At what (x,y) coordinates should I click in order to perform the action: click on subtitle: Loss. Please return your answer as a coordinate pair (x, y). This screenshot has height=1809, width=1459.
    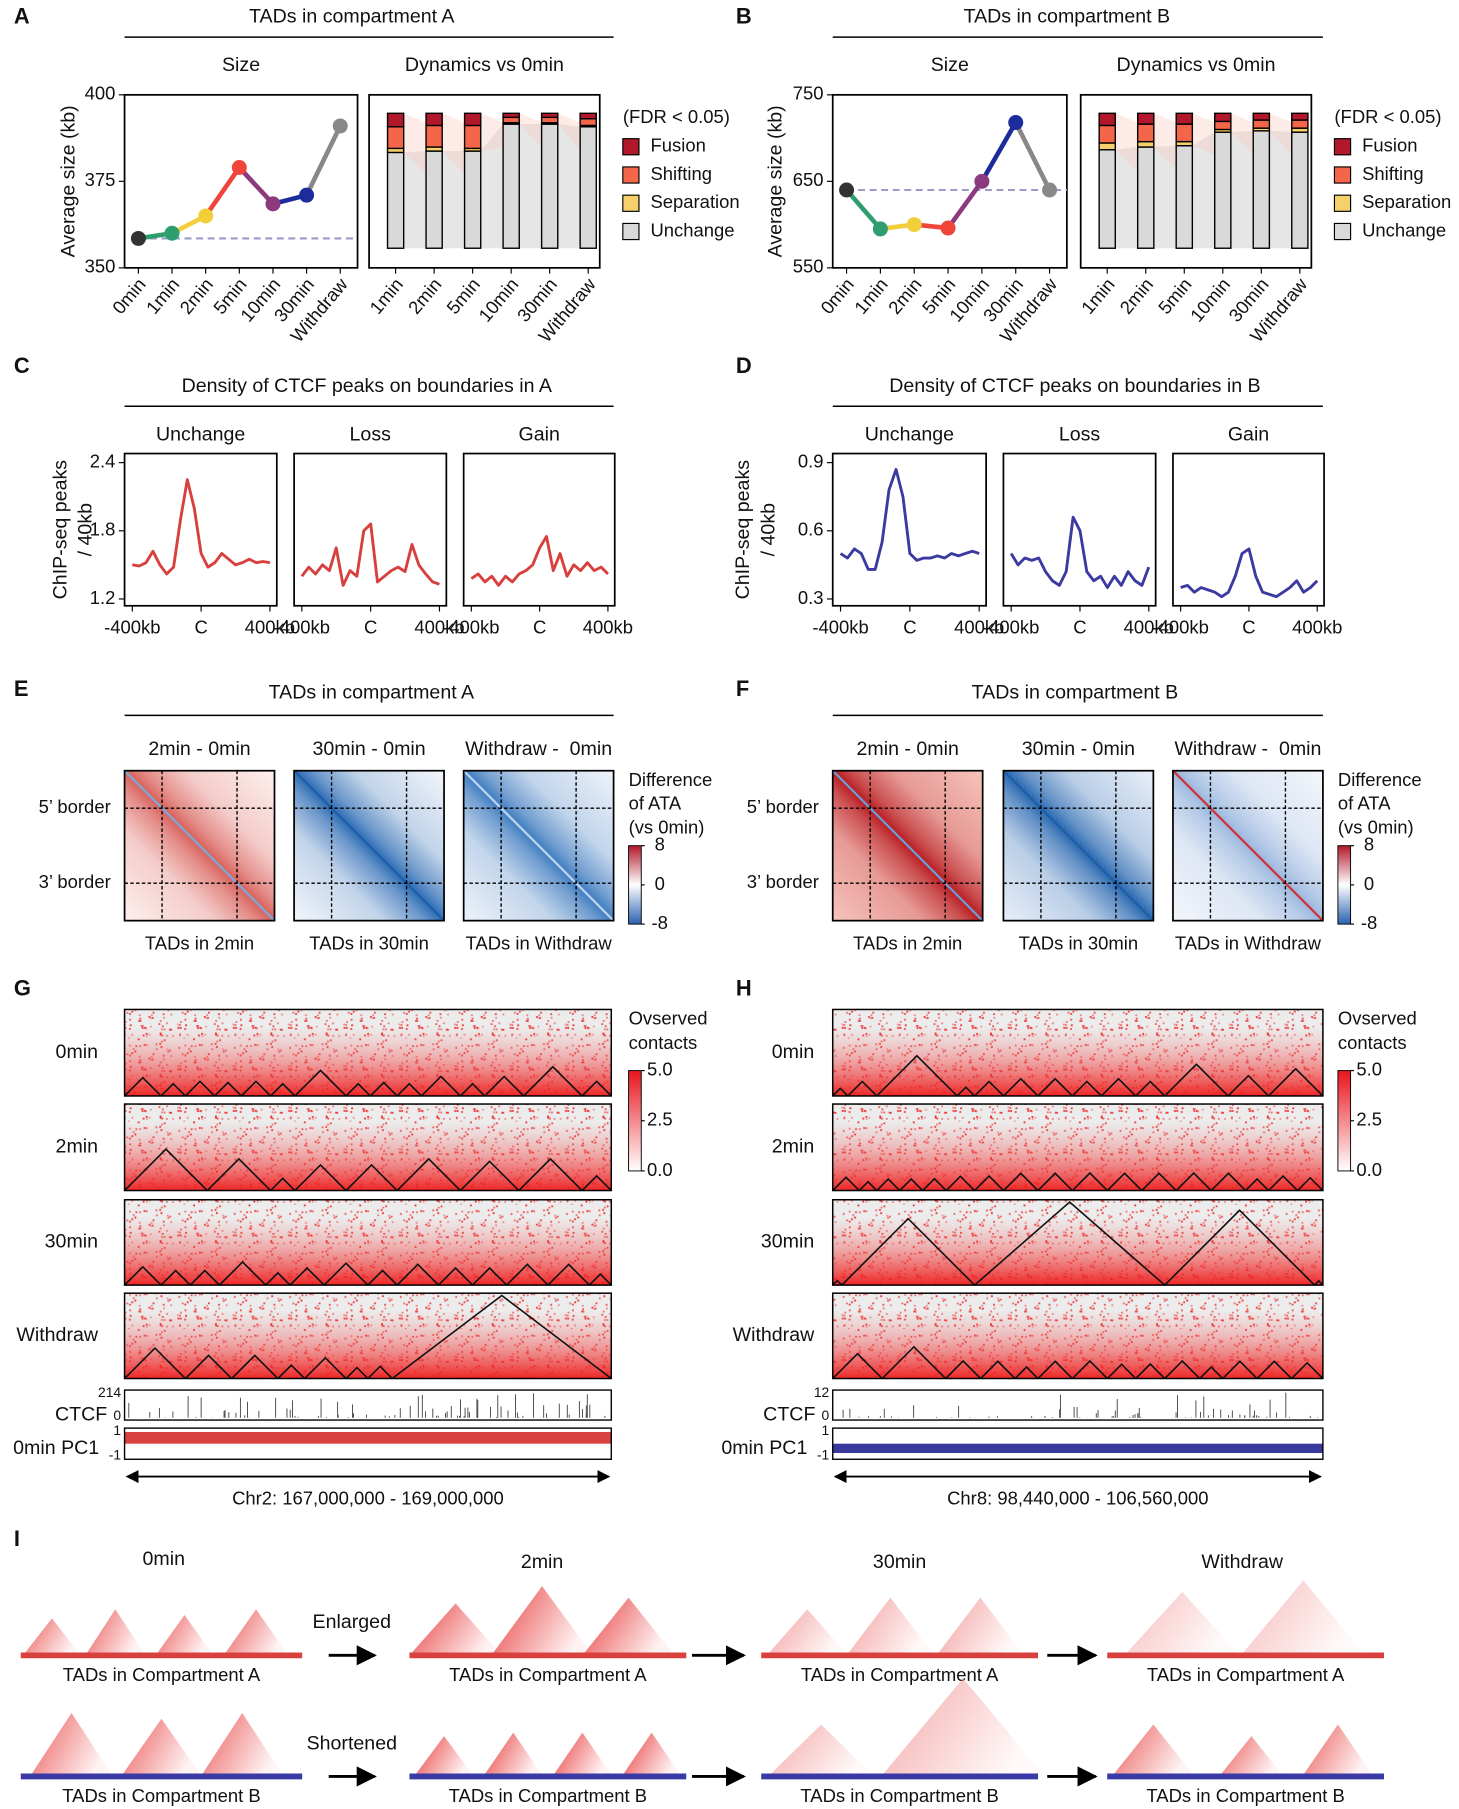
    Looking at the image, I should click on (1080, 434).